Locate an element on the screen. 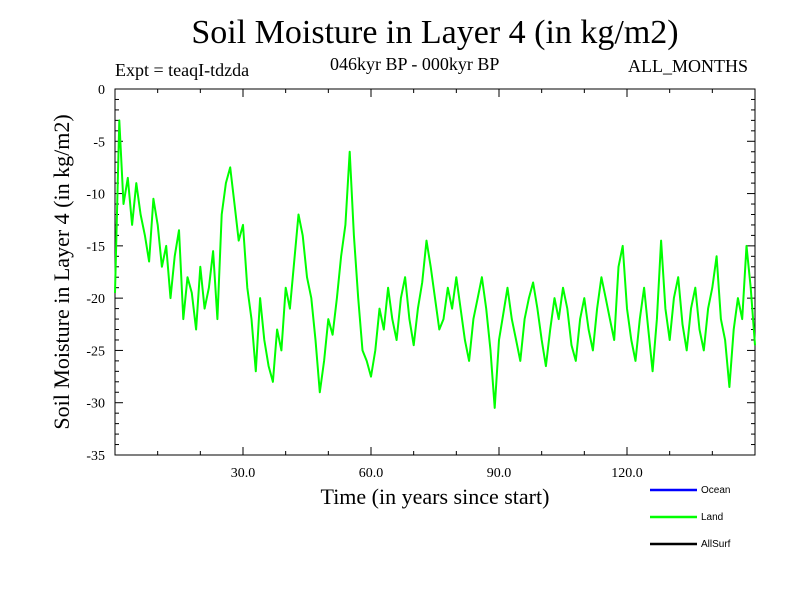 Image resolution: width=800 pixels, height=600 pixels. legend: Ocean Land AllSurf is located at coordinates (690, 517).